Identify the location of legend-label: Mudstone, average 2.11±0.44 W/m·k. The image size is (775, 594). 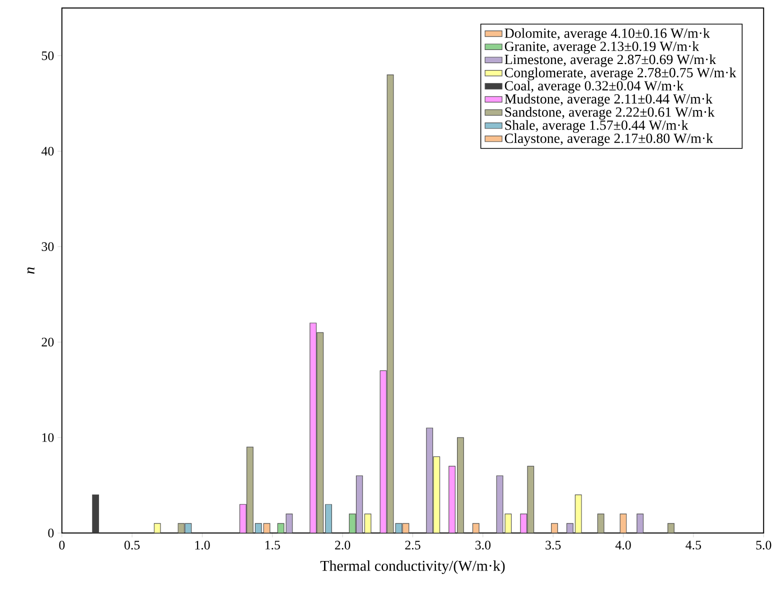
(608, 100).